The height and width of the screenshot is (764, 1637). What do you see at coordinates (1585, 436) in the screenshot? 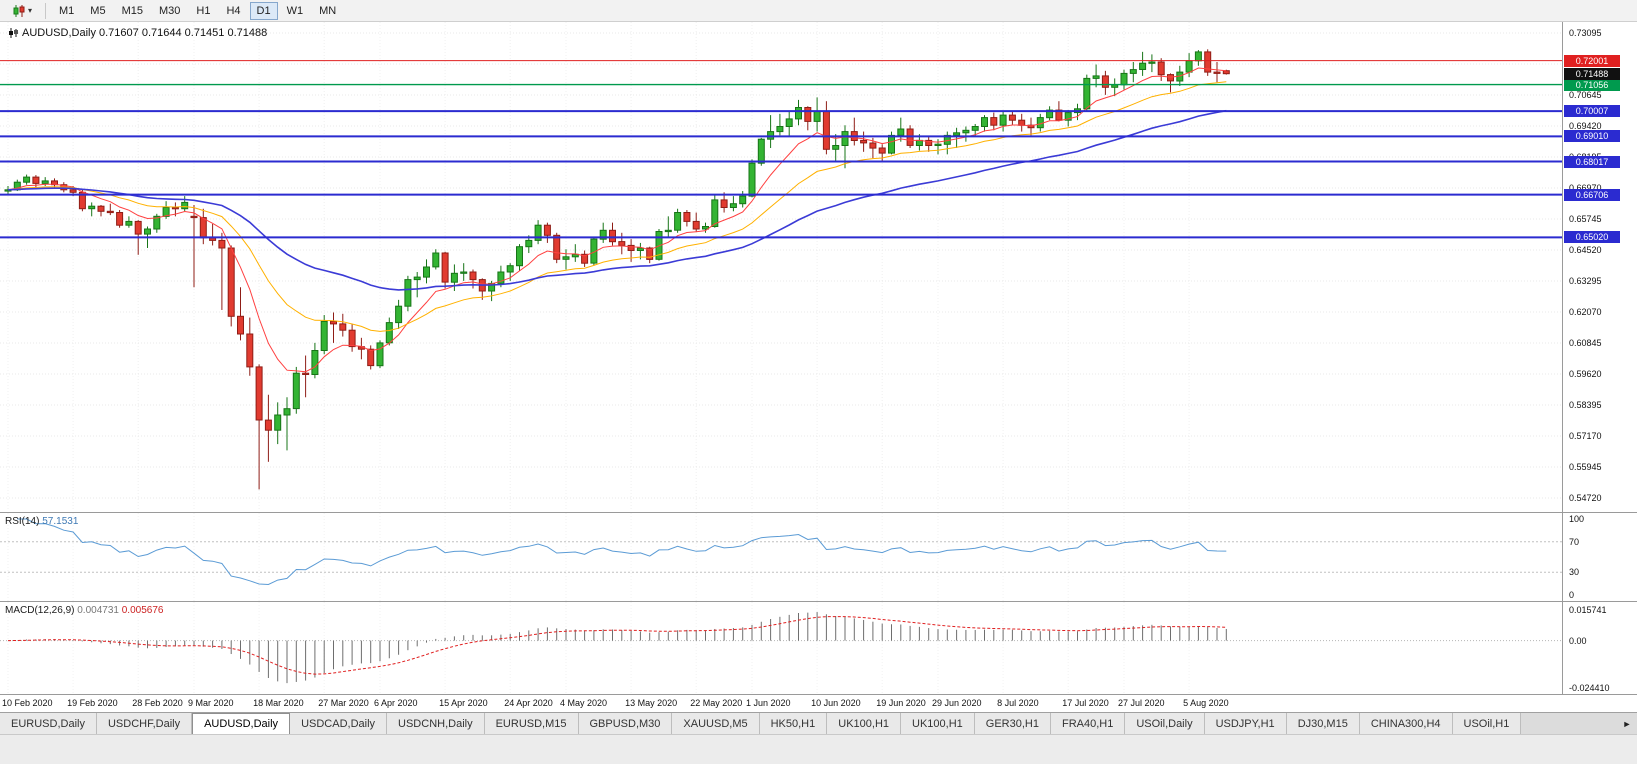
I see `price-tick-label: 0.57170` at bounding box center [1585, 436].